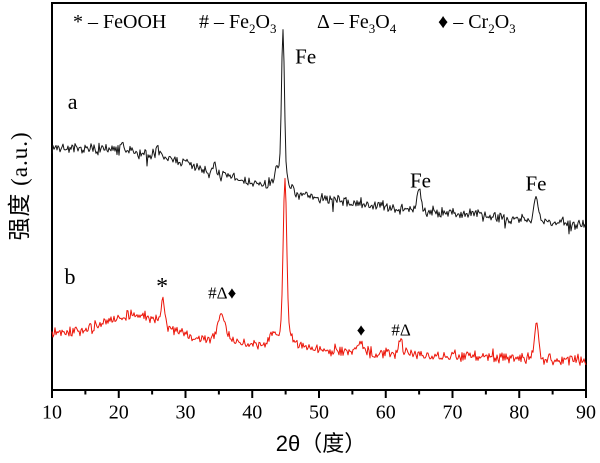  I want to click on annotation-series: b, so click(70, 276).